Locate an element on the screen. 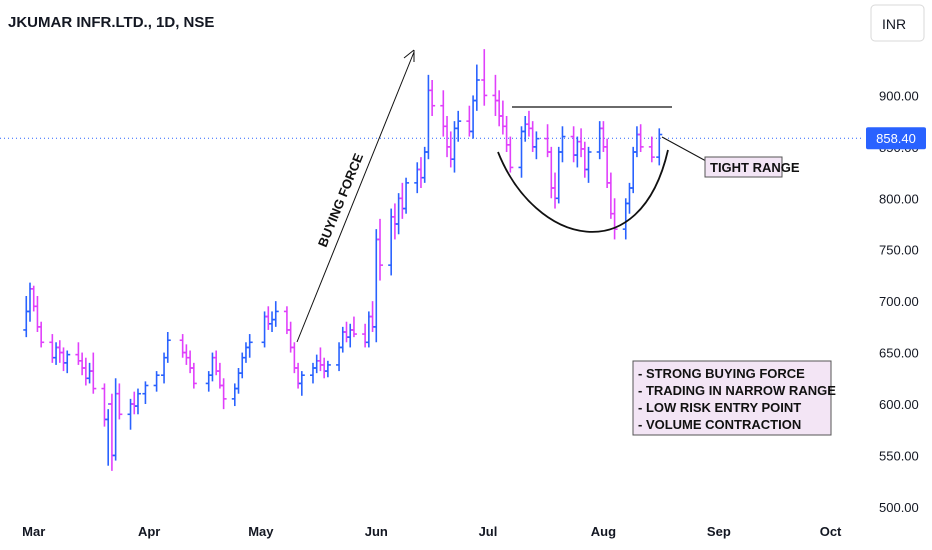  note-volume-contraction: - VOLUME CONTRACTION is located at coordinates (719, 424).